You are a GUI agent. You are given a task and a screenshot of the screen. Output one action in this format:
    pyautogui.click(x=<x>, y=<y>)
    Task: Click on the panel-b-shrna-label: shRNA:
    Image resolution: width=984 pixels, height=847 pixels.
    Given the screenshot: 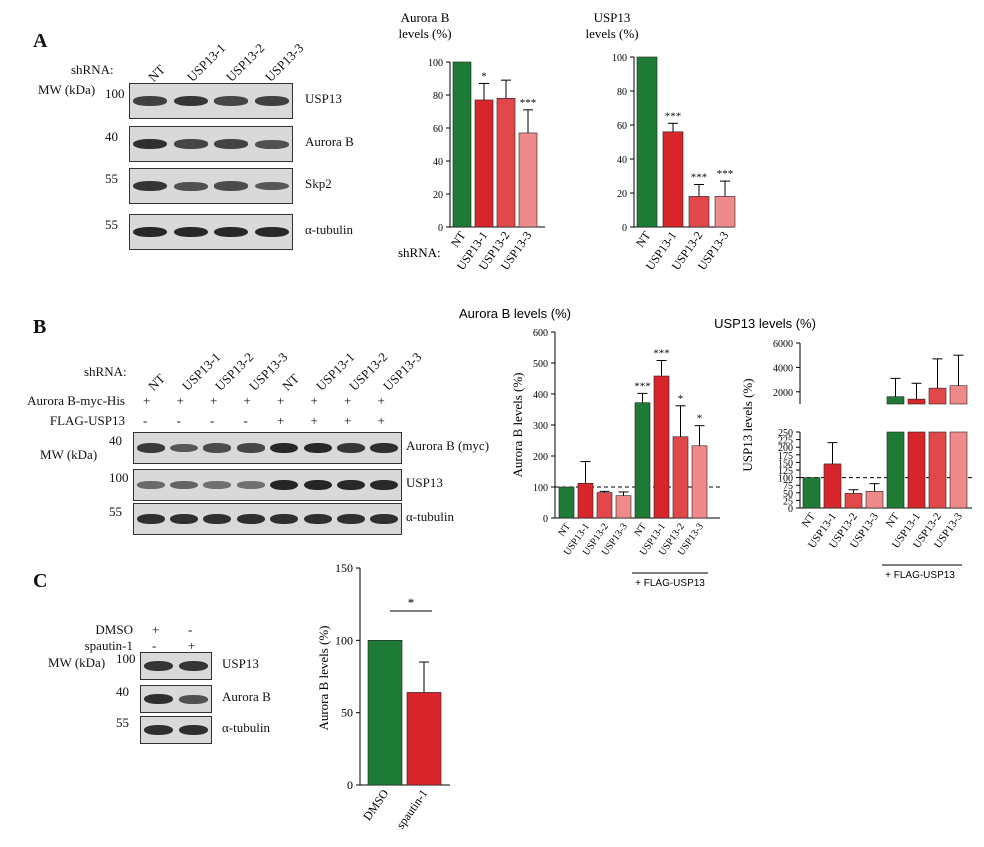 What is the action you would take?
    pyautogui.click(x=105, y=371)
    